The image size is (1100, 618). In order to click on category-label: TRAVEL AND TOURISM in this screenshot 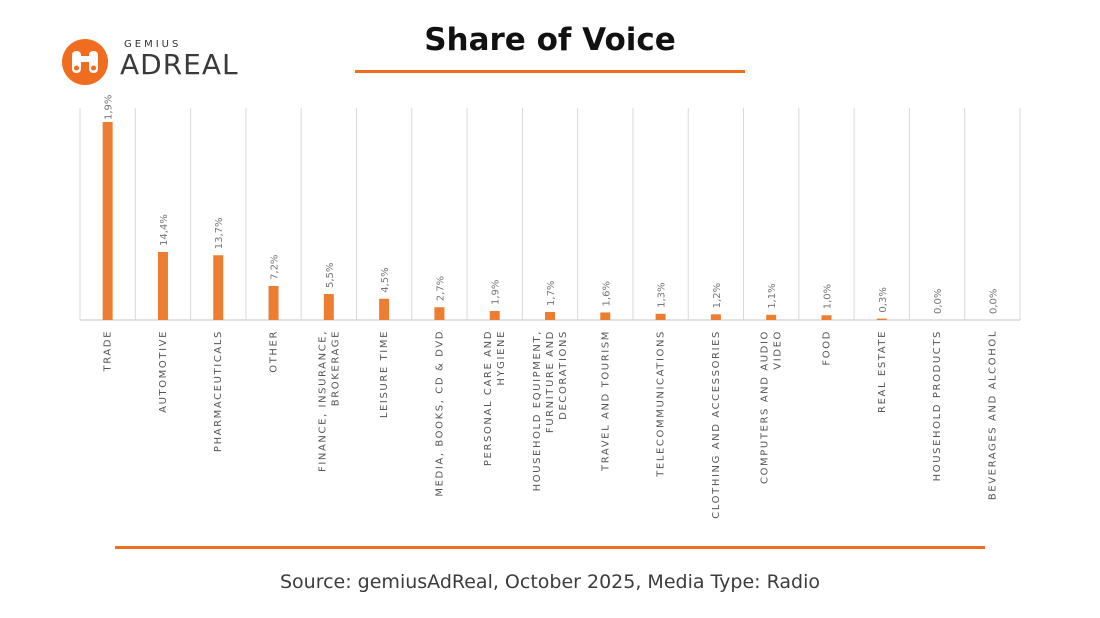, I will do `click(605, 401)`.